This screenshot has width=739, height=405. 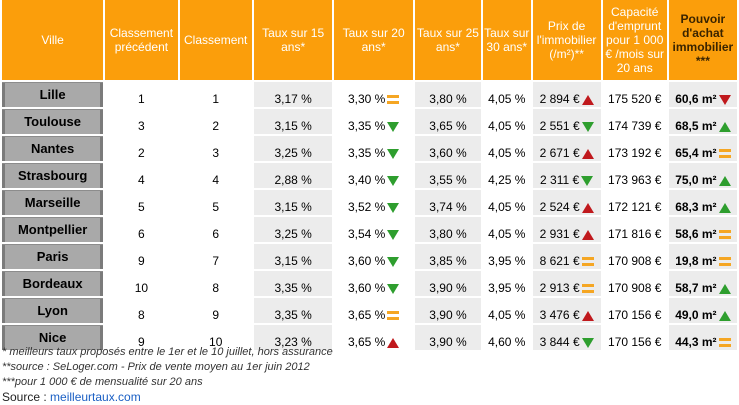 I want to click on loan-capacity-cell-value: 174 739 €, so click(x=635, y=126).